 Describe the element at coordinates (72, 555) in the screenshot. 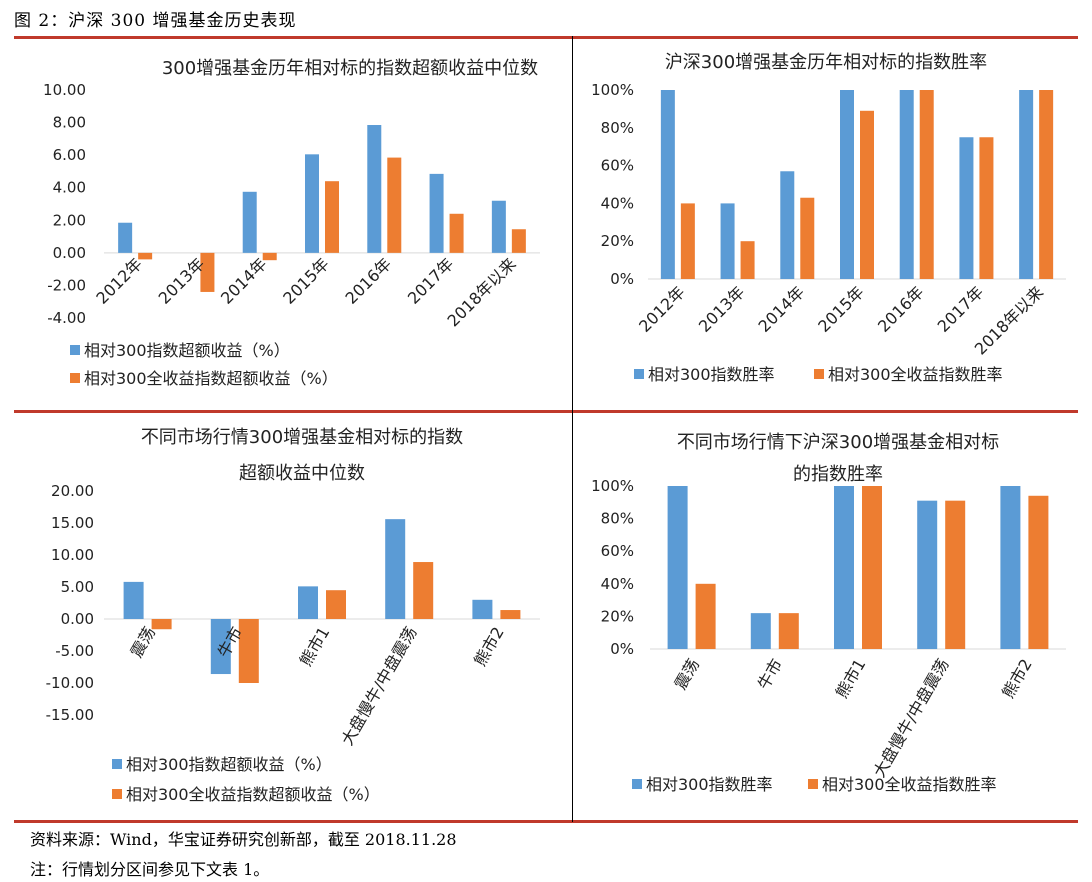

I see `y-tick-label: 10.00` at that location.